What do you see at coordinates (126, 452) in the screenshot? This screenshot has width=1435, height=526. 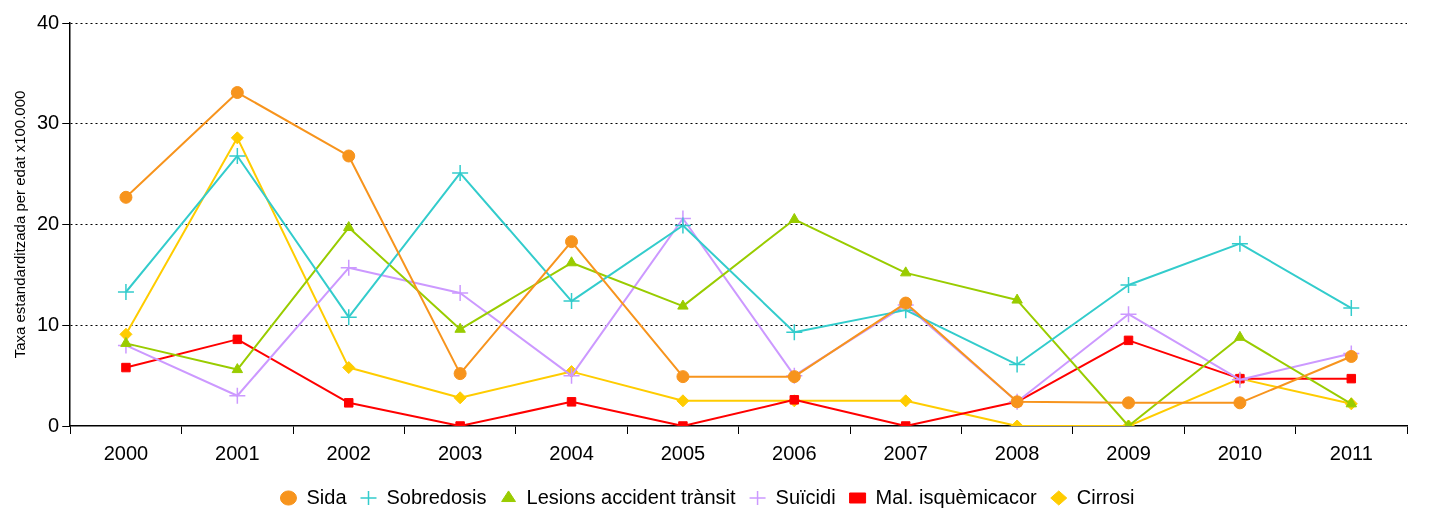 I see `x-tick-label: 2000` at bounding box center [126, 452].